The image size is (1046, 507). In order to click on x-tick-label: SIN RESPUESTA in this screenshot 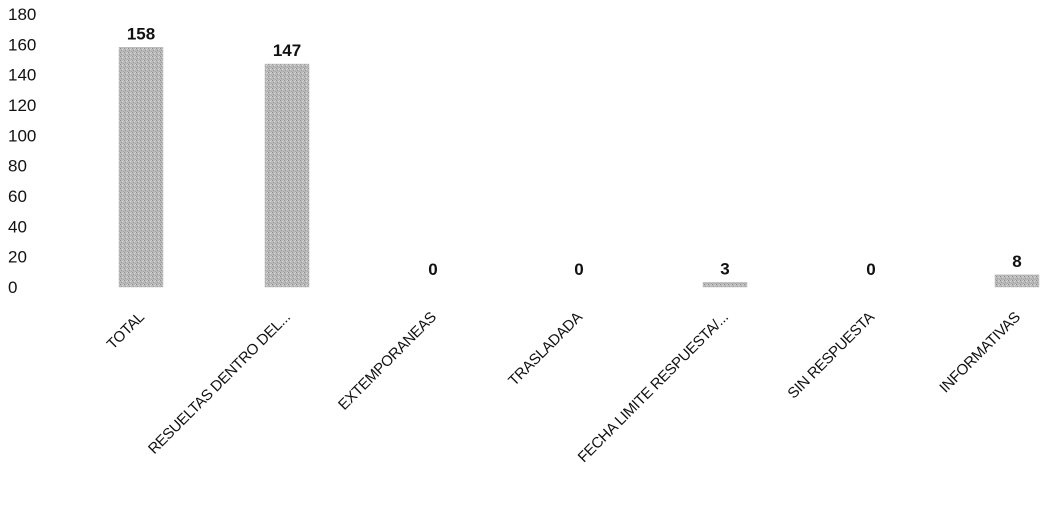, I will do `click(831, 356)`.